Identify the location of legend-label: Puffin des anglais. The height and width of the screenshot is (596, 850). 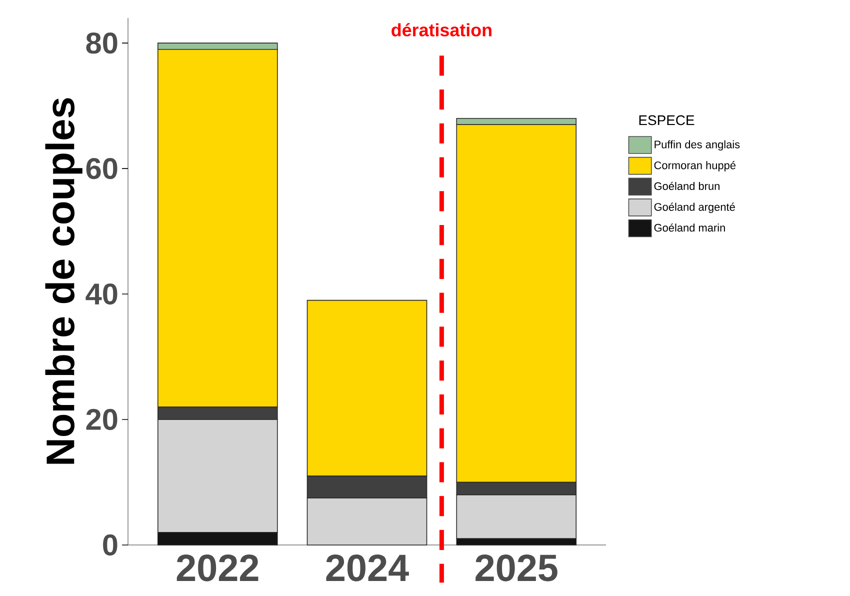
(697, 145).